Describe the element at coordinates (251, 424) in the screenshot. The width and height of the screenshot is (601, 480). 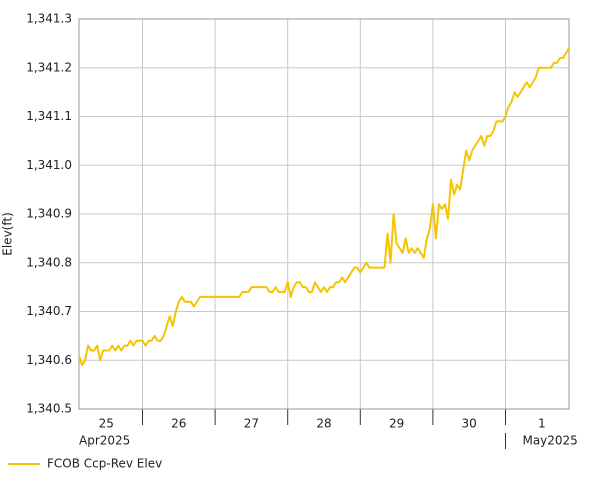
I see `x-tick-label: 27` at that location.